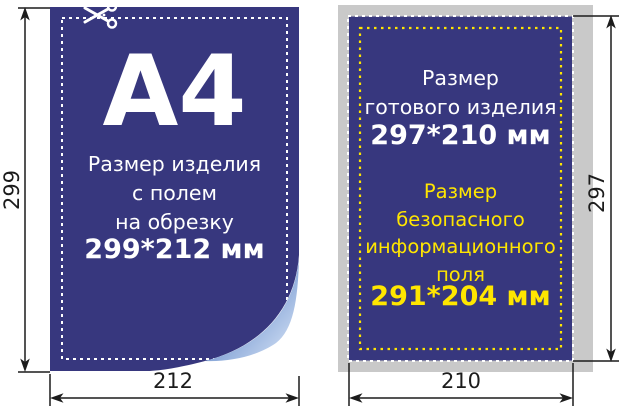  I want to click on width-dimension-210-lines, so click(461, 384).